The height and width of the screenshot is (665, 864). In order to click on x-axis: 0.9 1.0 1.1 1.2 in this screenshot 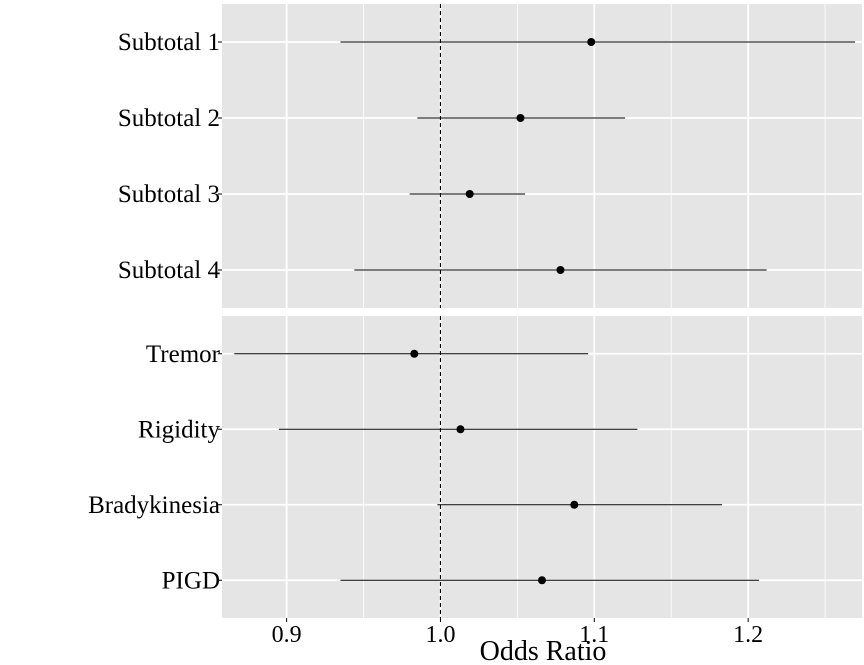, I will do `click(517, 633)`.